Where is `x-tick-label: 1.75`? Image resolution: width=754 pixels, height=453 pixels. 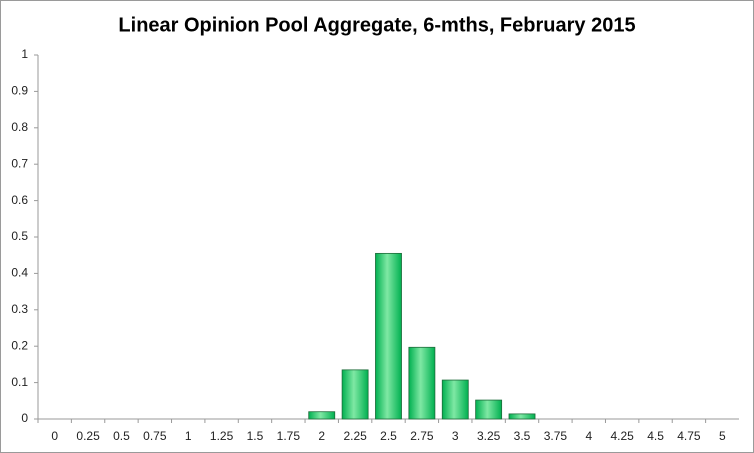
x-tick-label: 1.75 is located at coordinates (289, 436).